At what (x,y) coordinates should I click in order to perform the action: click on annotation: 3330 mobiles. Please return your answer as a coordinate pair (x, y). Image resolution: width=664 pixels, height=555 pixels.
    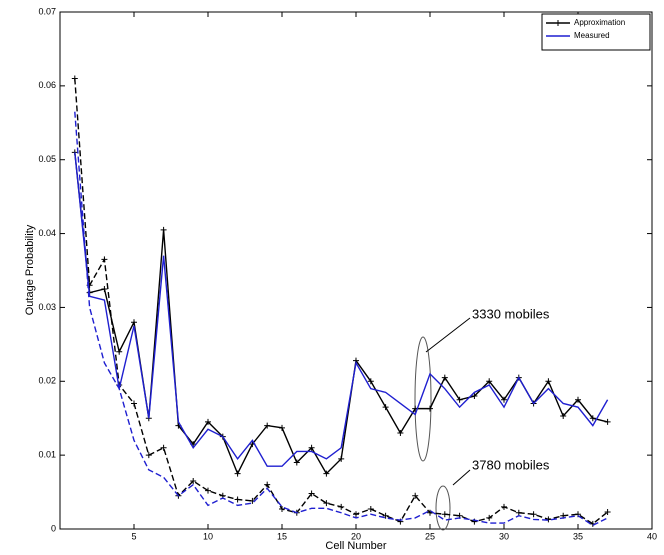
    Looking at the image, I should click on (511, 313).